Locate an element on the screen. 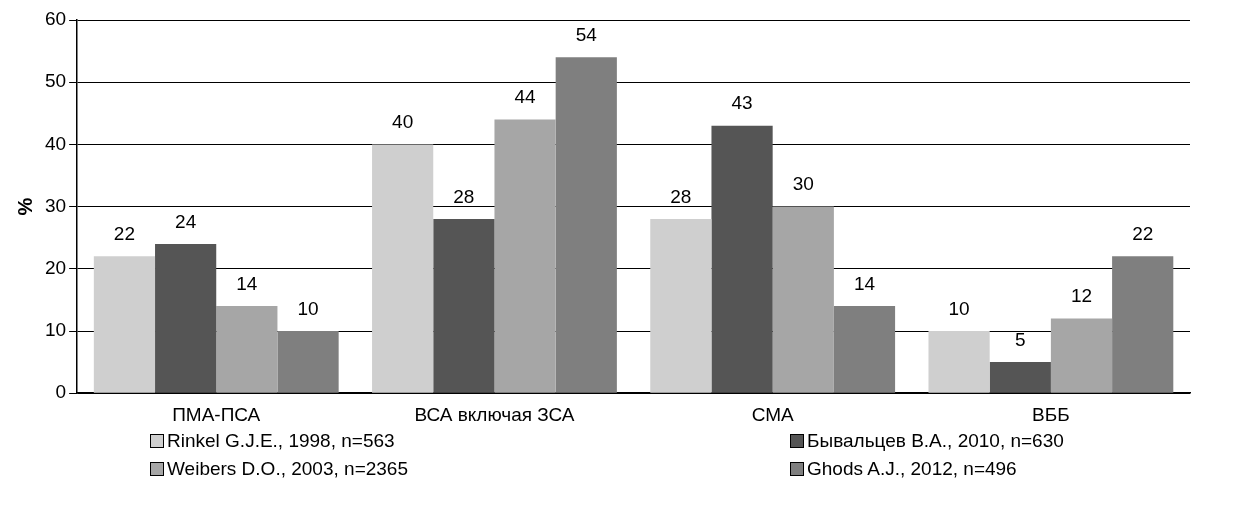  data-label: 40 is located at coordinates (403, 122).